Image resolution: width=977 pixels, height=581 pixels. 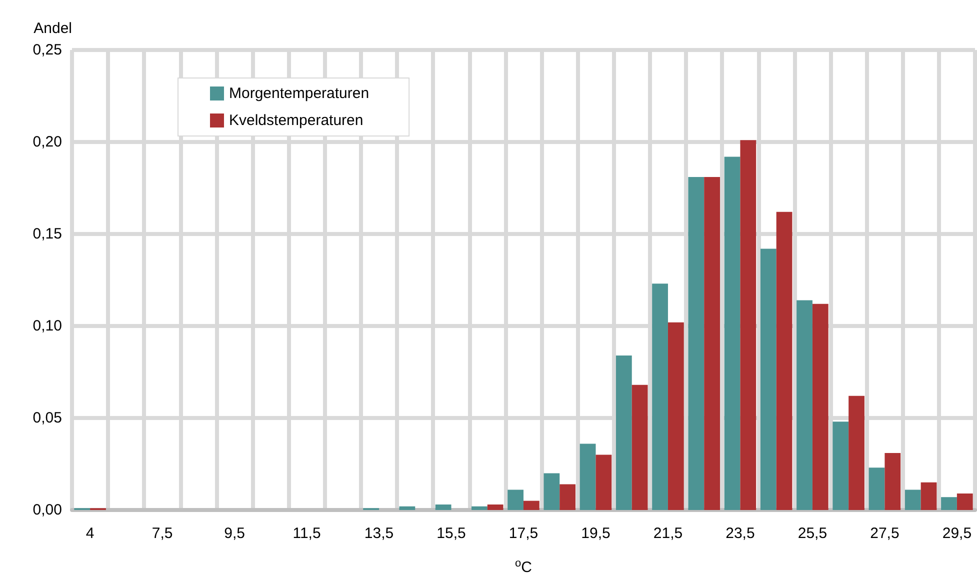 What do you see at coordinates (47, 510) in the screenshot?
I see `y-tick-label: 0,00` at bounding box center [47, 510].